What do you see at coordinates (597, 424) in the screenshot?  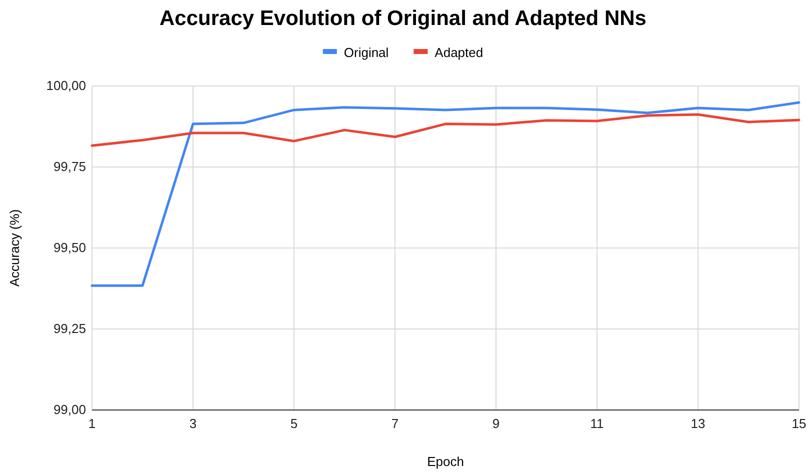 I see `x-tick-label: 11` at bounding box center [597, 424].